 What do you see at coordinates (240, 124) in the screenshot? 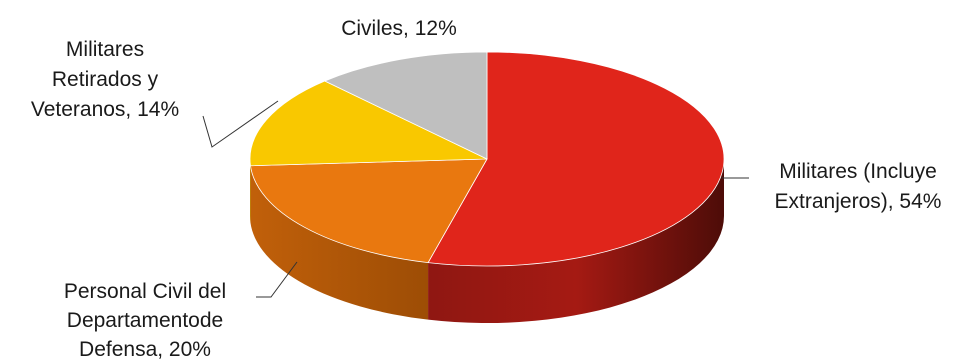
I see `leader-line-militares` at bounding box center [240, 124].